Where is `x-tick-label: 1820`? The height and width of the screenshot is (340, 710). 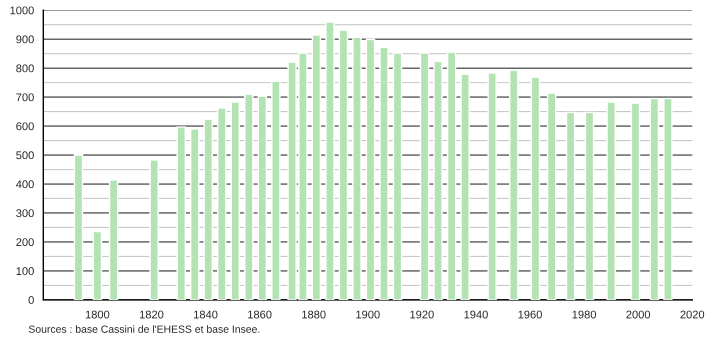 x-tick-label: 1820 is located at coordinates (152, 314).